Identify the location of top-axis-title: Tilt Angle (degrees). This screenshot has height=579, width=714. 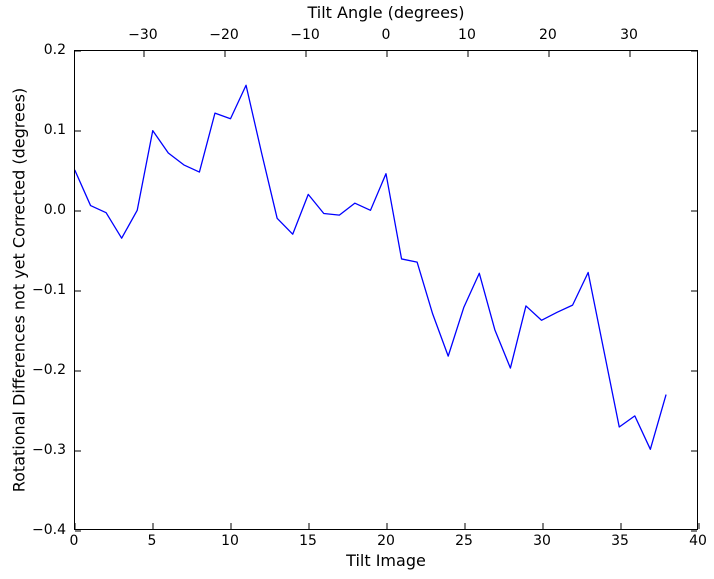
(386, 12).